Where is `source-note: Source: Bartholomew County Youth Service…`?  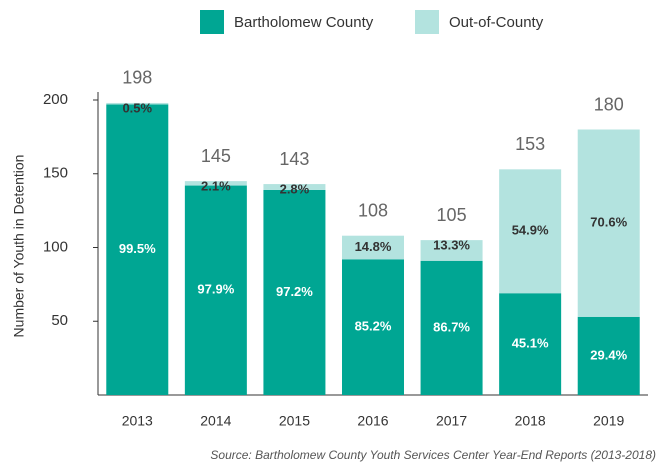
source-note: Source: Bartholomew County Youth Service… is located at coordinates (433, 455).